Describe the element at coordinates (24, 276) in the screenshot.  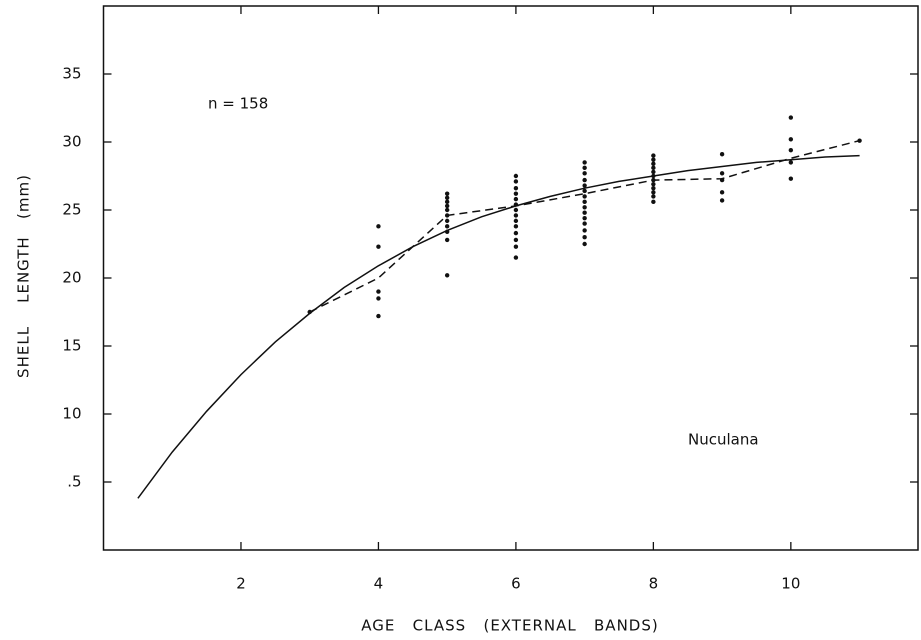
I see `y-axis-label: SHELL LENGTH (mm)` at that location.